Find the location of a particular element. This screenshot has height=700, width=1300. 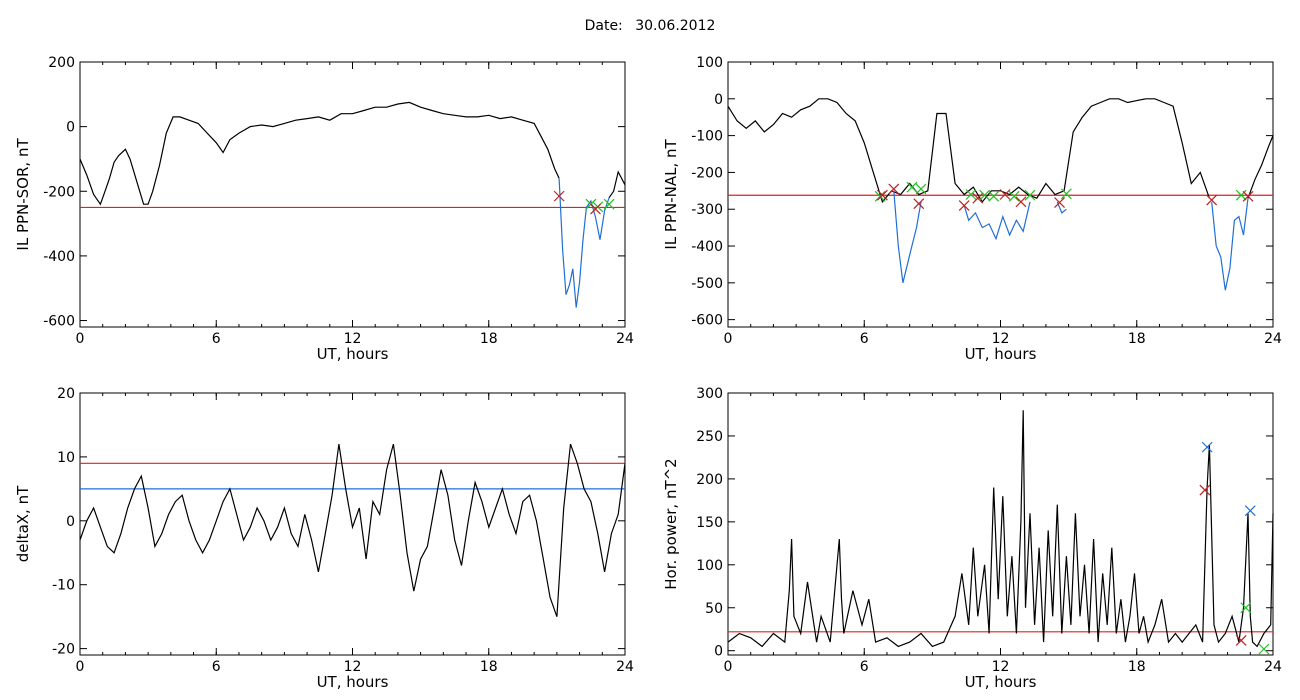

date-value: 30.06.2012 is located at coordinates (675, 26).